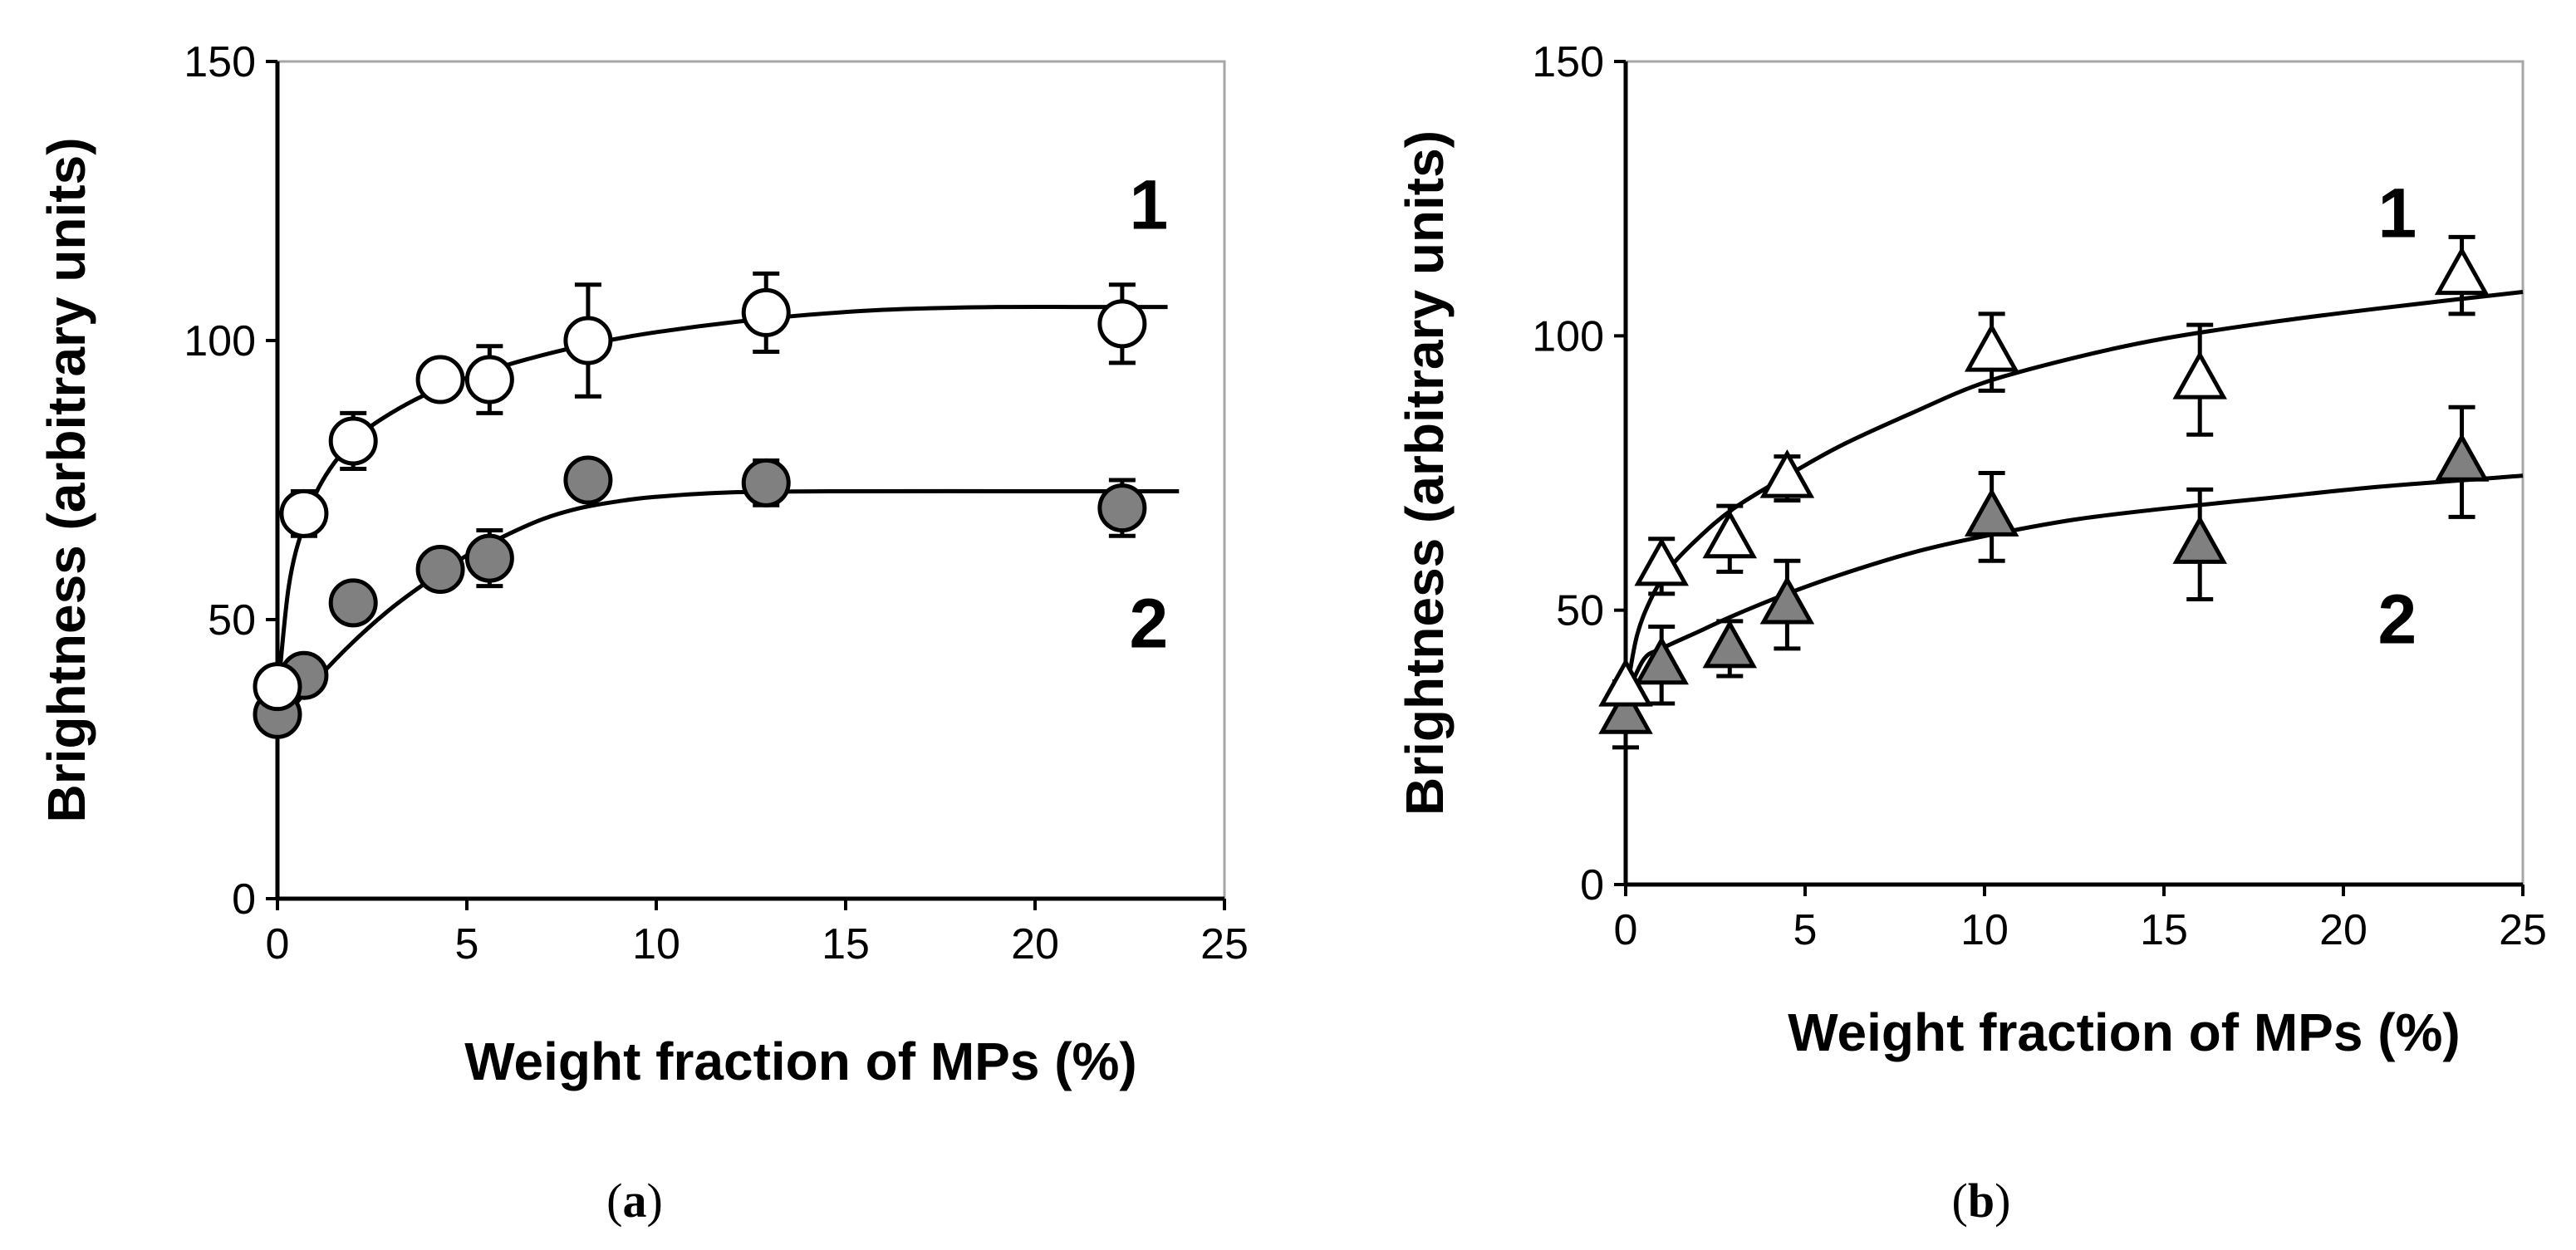  Describe the element at coordinates (220, 341) in the screenshot. I see `y-tick-label-a-2: 100` at that location.